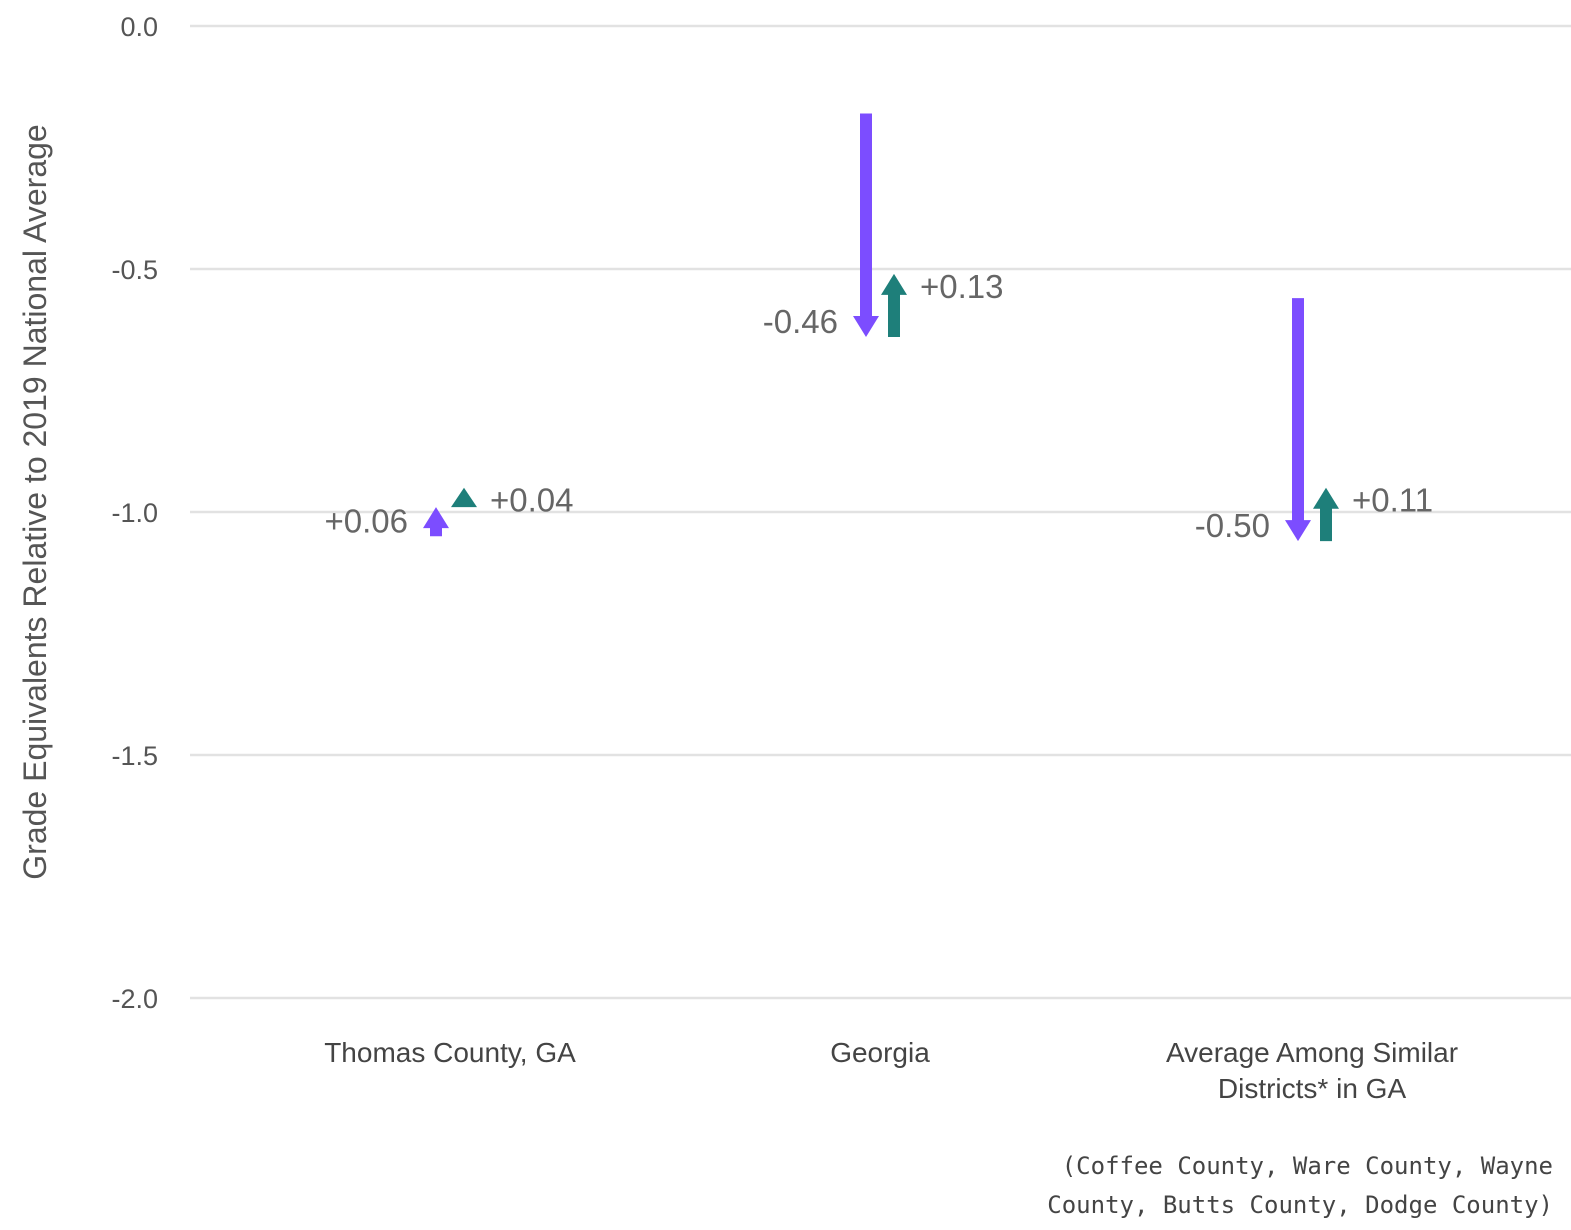 The height and width of the screenshot is (1230, 1571). What do you see at coordinates (532, 500) in the screenshot?
I see `data-label: +0.04` at bounding box center [532, 500].